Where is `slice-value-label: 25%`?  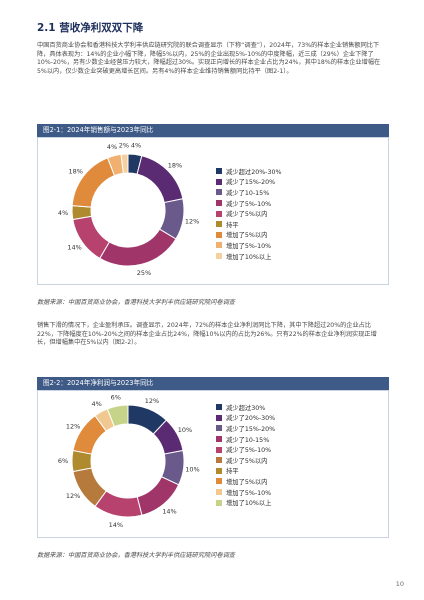
slice-value-label: 25% is located at coordinates (144, 273).